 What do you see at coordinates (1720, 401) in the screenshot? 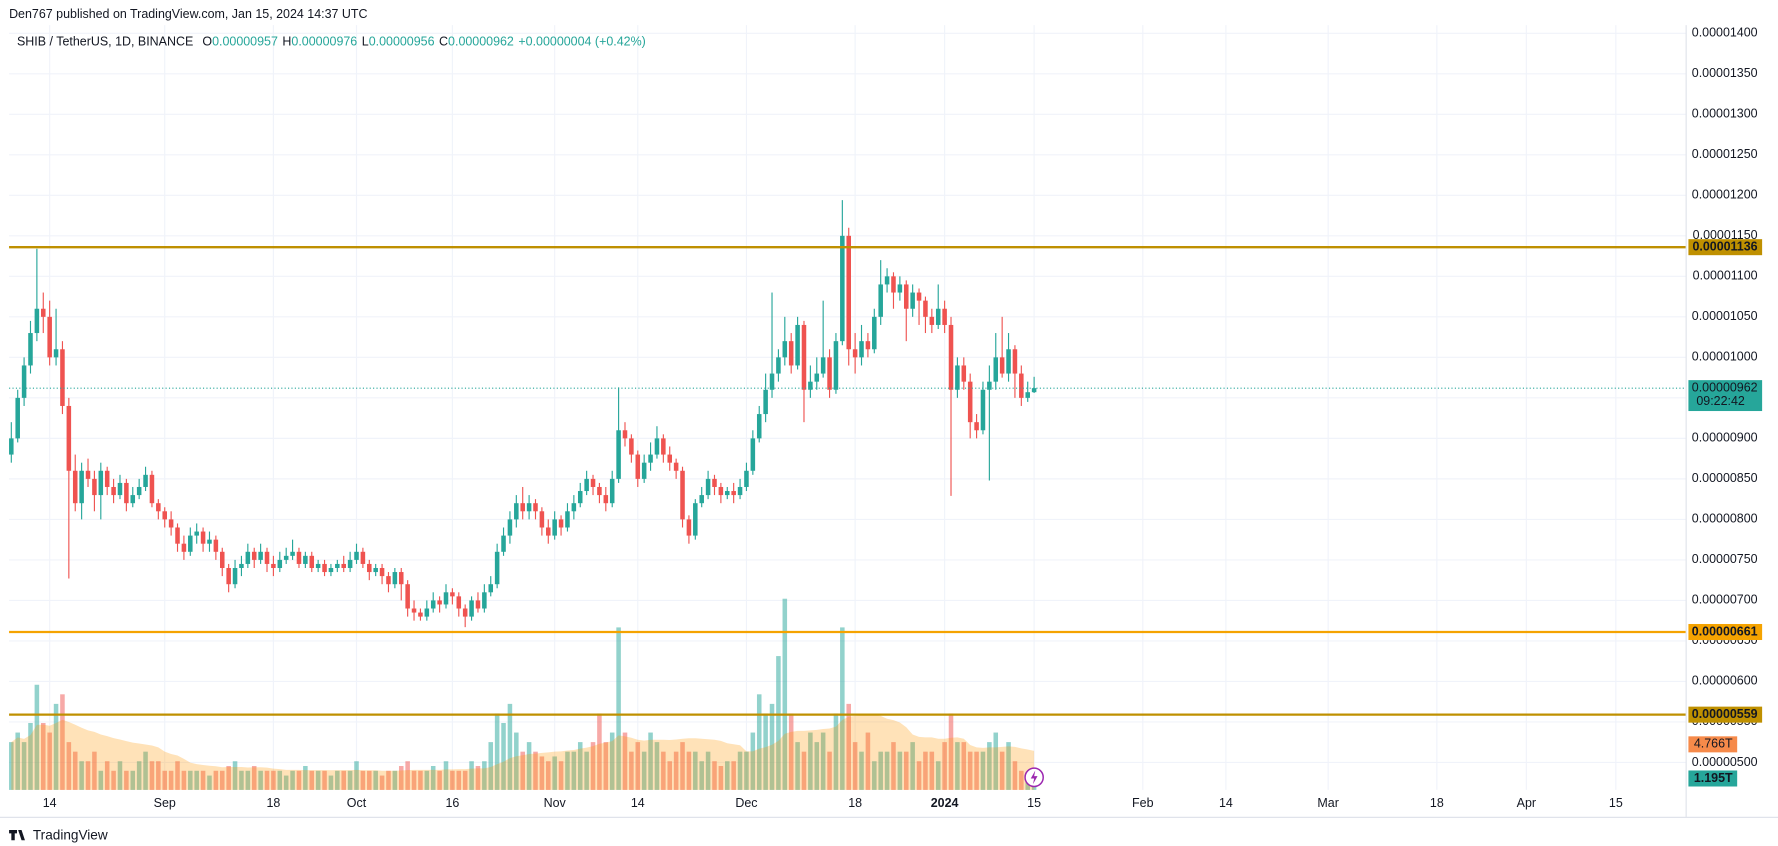
I see `countdown: 09:22:42` at bounding box center [1720, 401].